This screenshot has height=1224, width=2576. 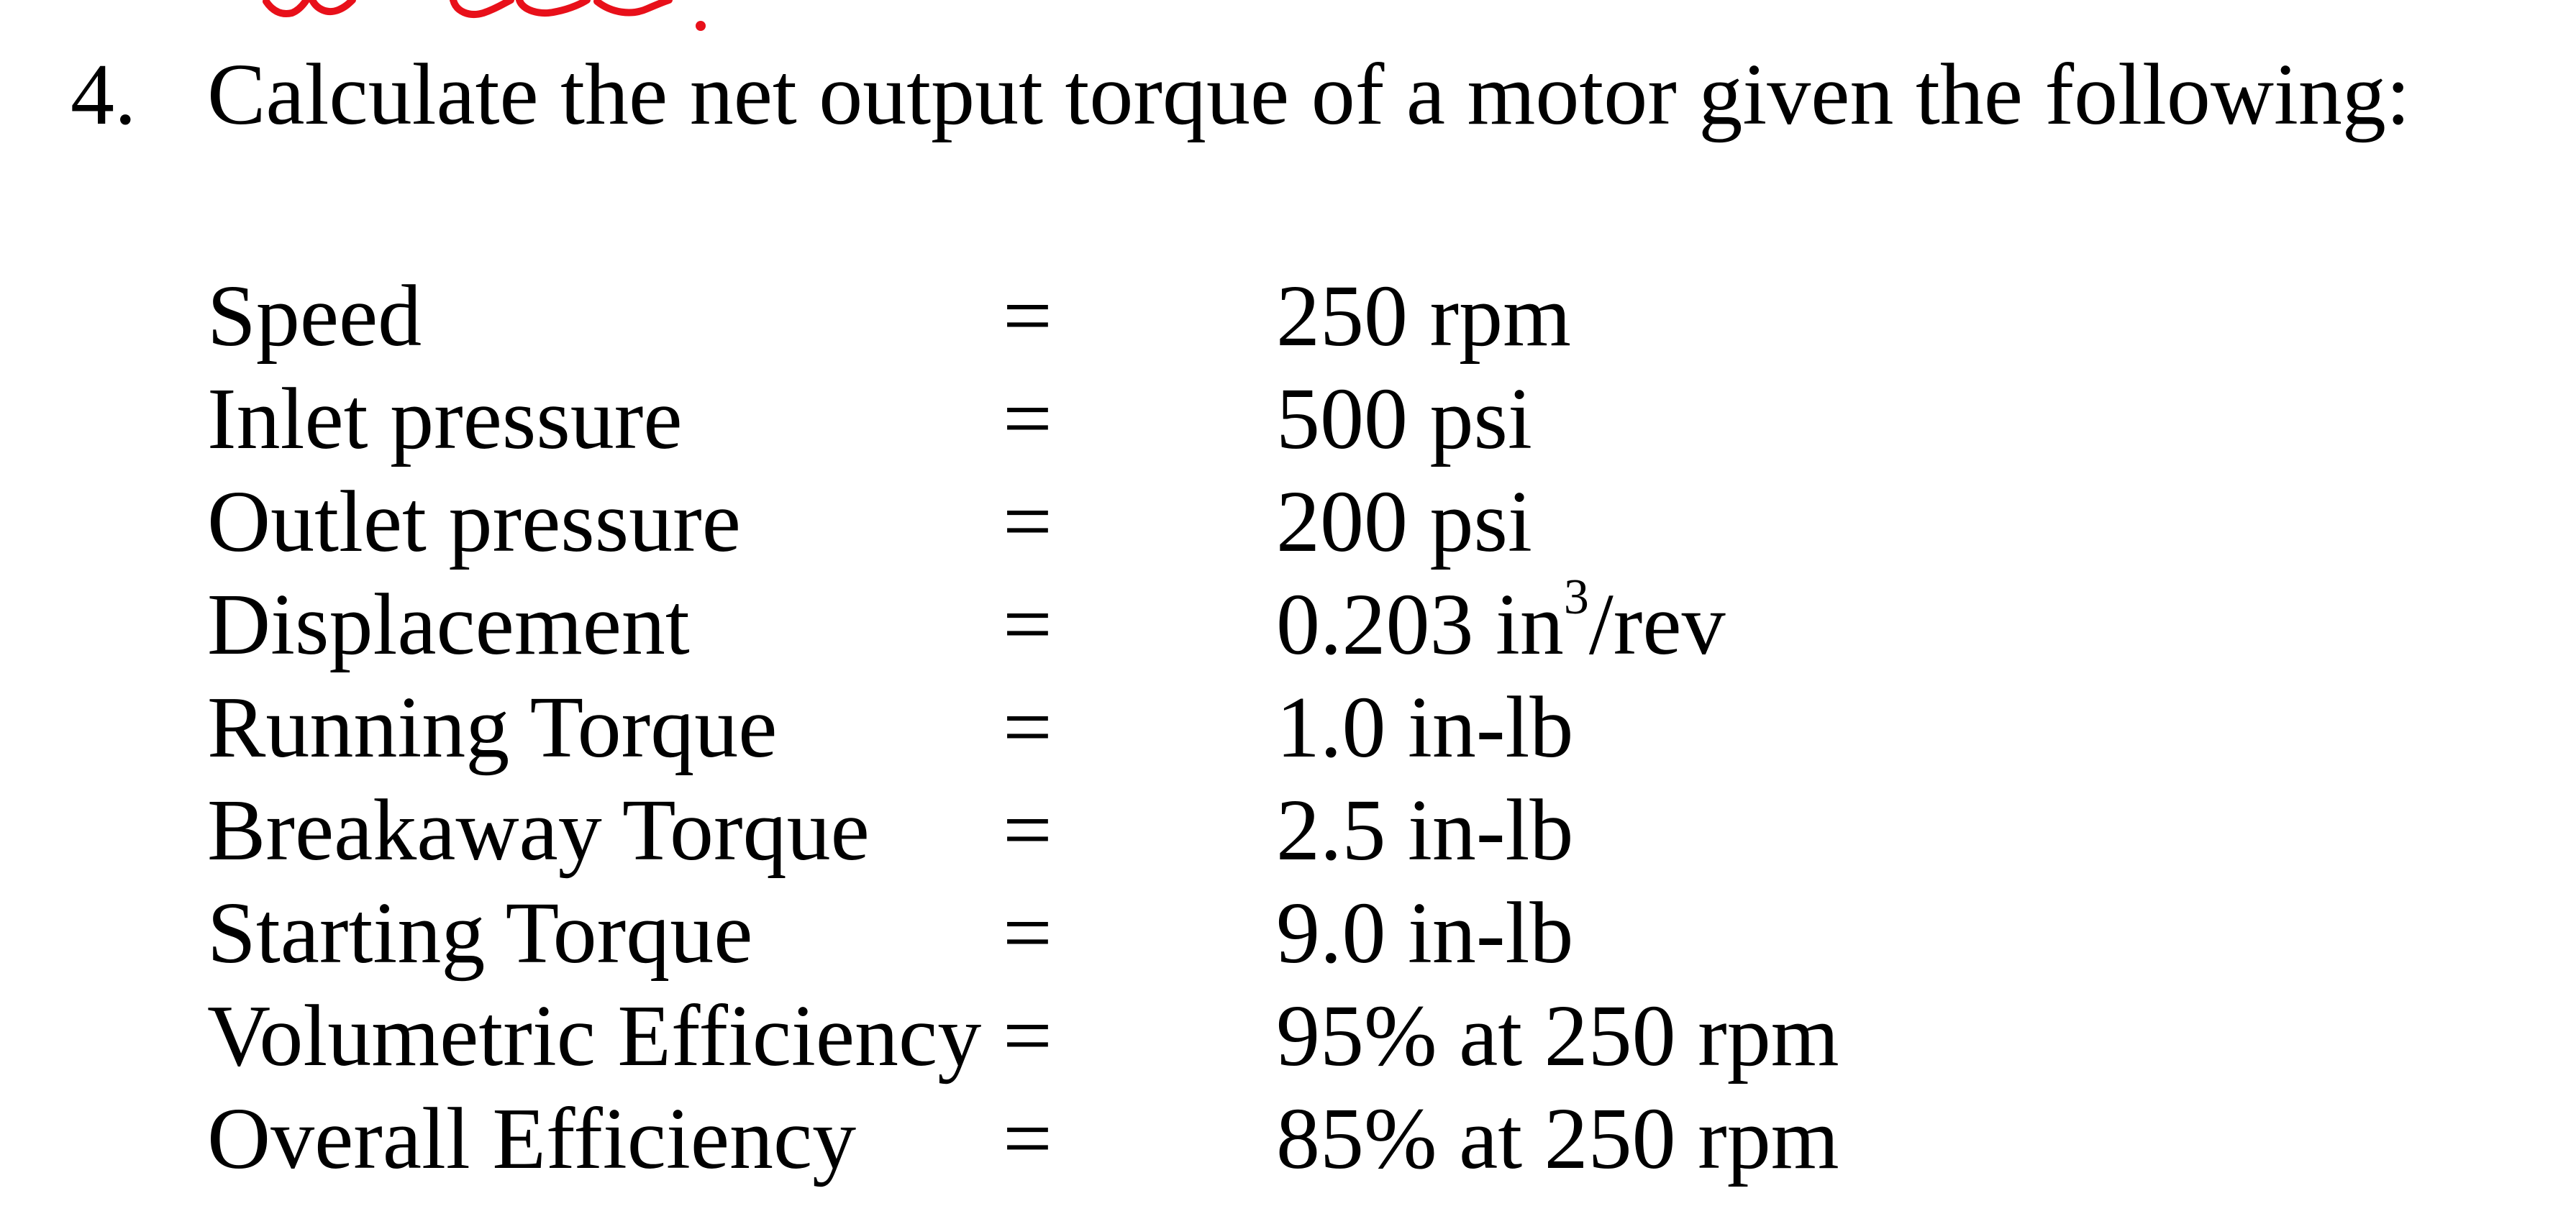 What do you see at coordinates (1424, 316) in the screenshot?
I see `param-value: 250 rpm` at bounding box center [1424, 316].